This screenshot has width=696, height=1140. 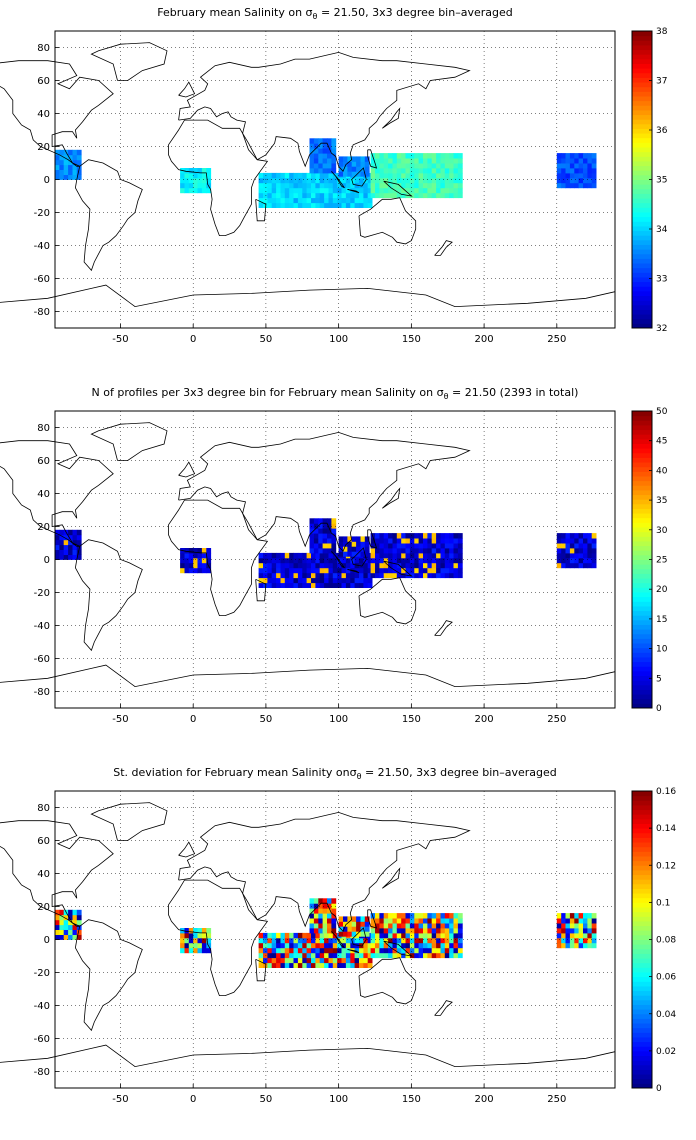 What do you see at coordinates (484, 719) in the screenshot?
I see `x-tick-label: 200` at bounding box center [484, 719].